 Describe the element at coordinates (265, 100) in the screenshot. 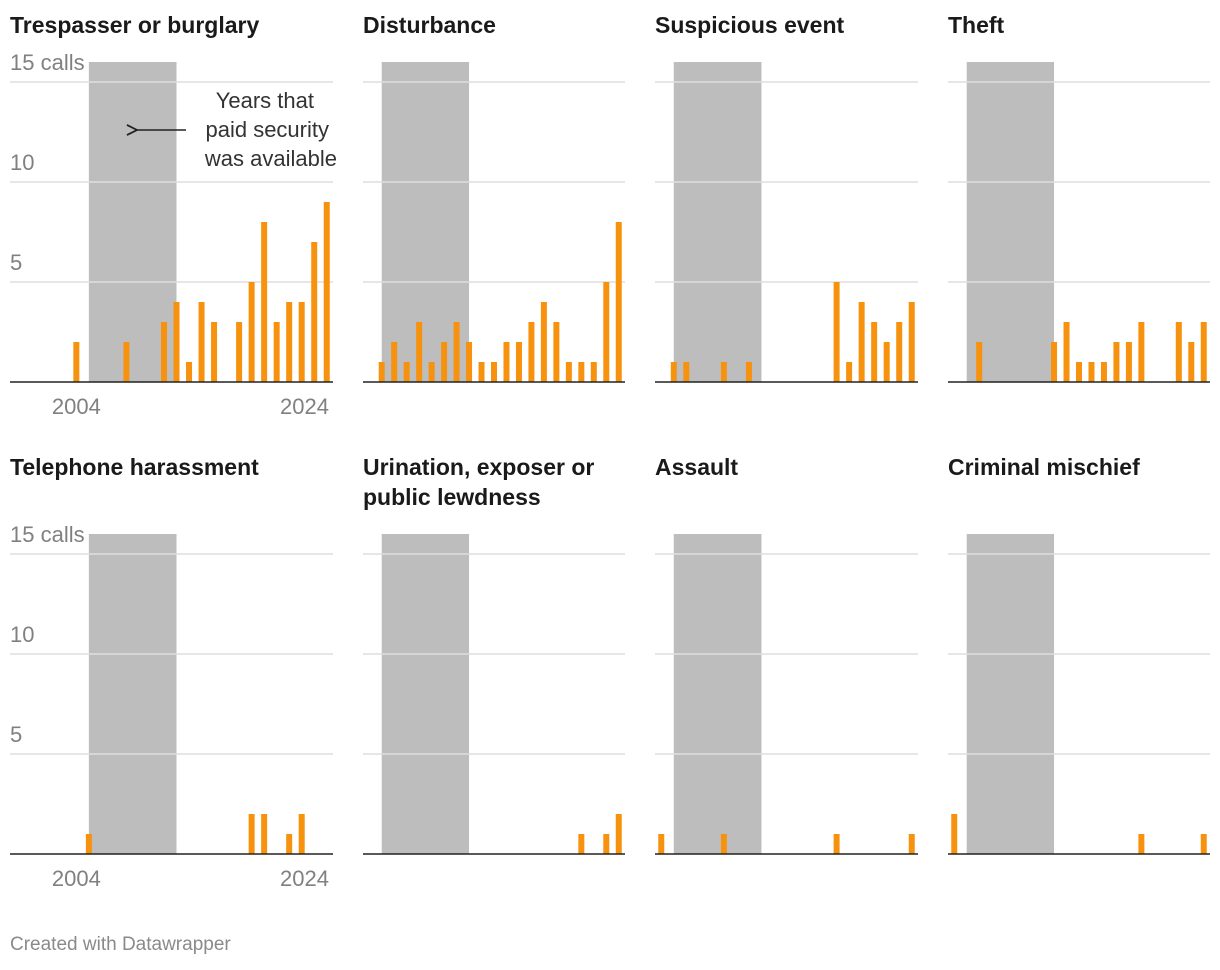

I see `annotation: Years that` at that location.